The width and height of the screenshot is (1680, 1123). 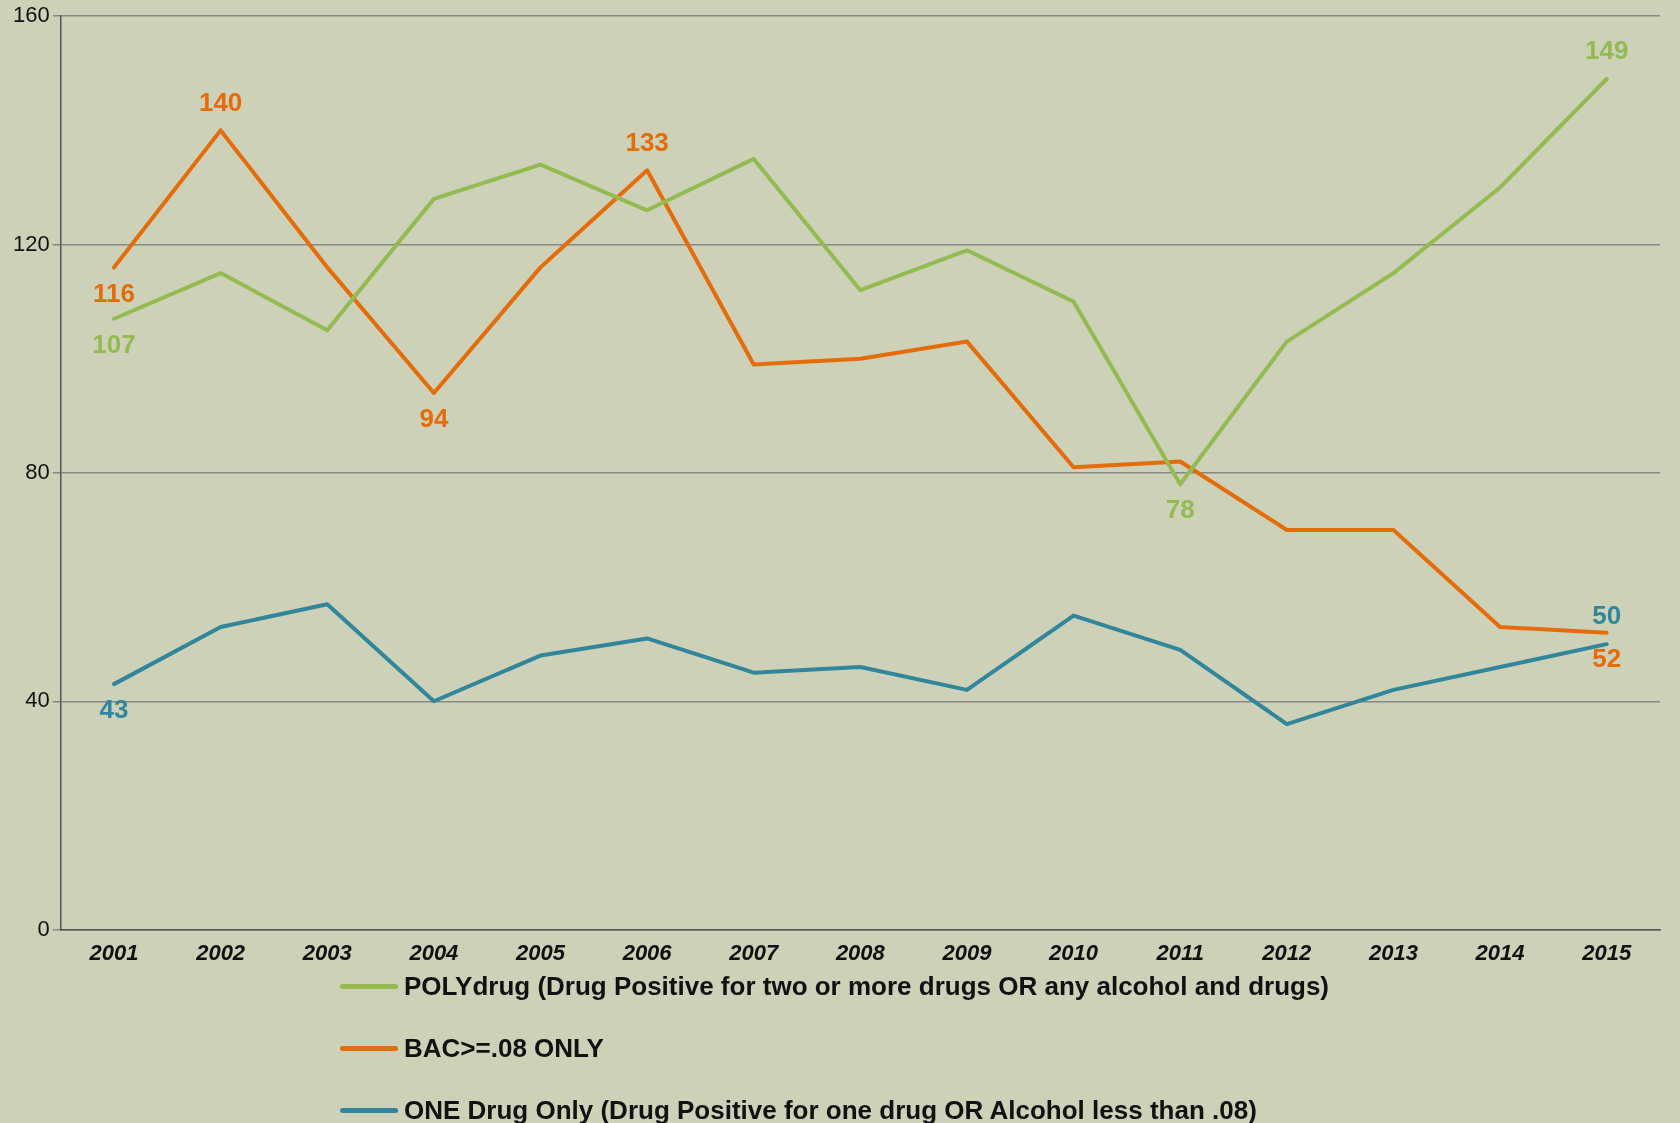 What do you see at coordinates (1499, 952) in the screenshot?
I see `x-tick-label: 2014` at bounding box center [1499, 952].